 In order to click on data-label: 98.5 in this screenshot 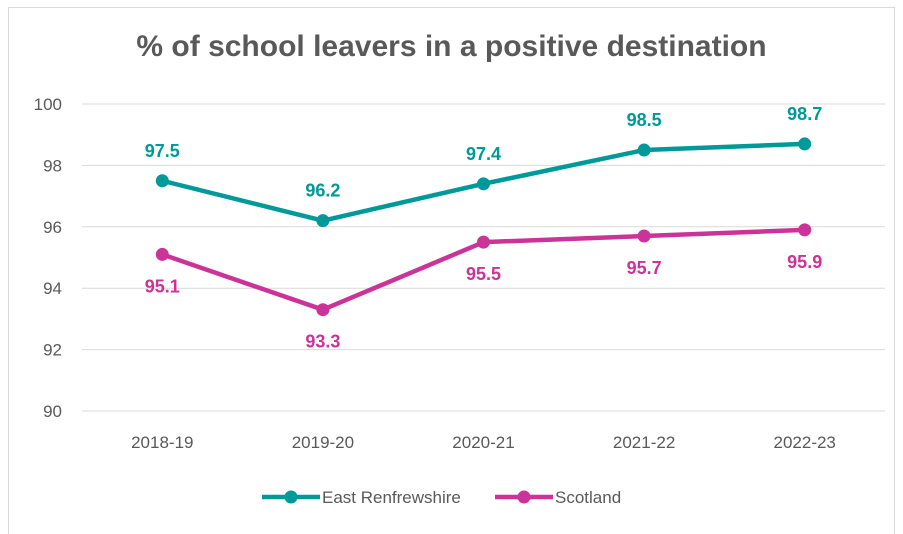, I will do `click(644, 120)`.